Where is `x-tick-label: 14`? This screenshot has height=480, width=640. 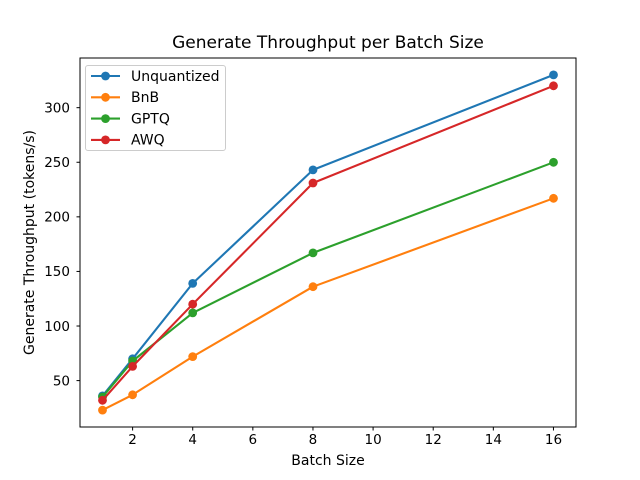
x-tick-label: 14 is located at coordinates (493, 440).